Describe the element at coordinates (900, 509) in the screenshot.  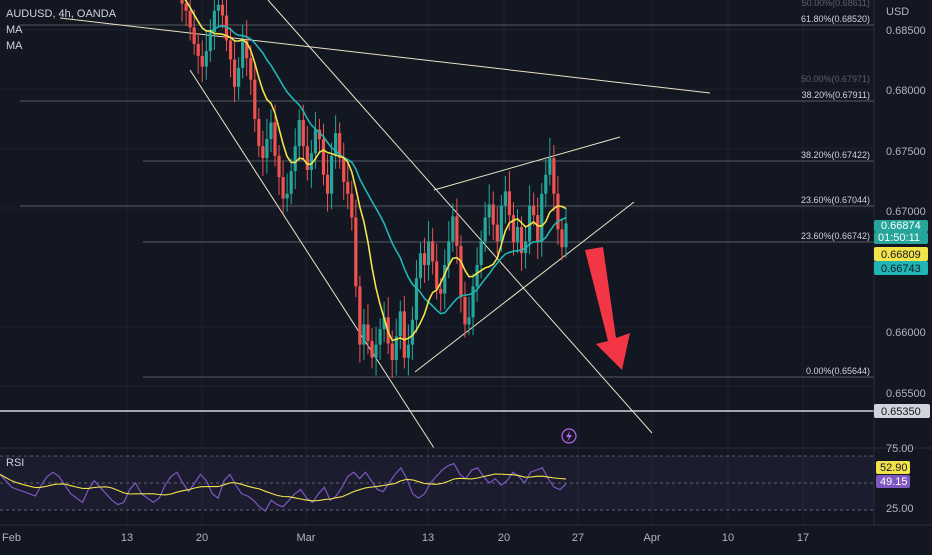
I see `rsi-tick-label: 25.00` at that location.